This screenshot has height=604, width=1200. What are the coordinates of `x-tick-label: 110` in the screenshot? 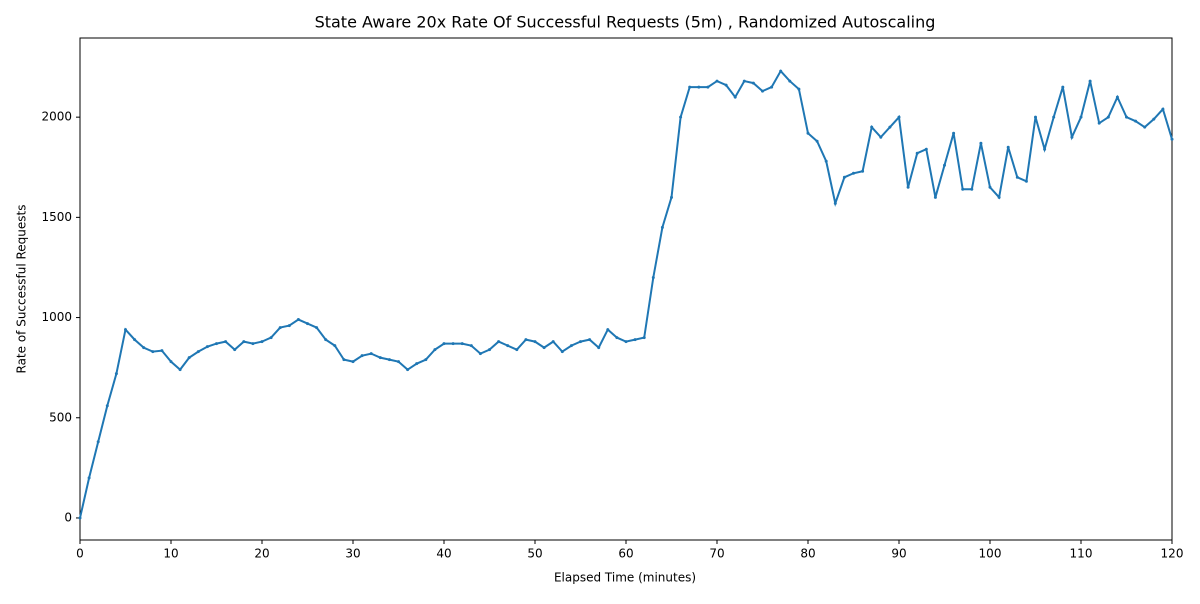 It's located at (1081, 554).